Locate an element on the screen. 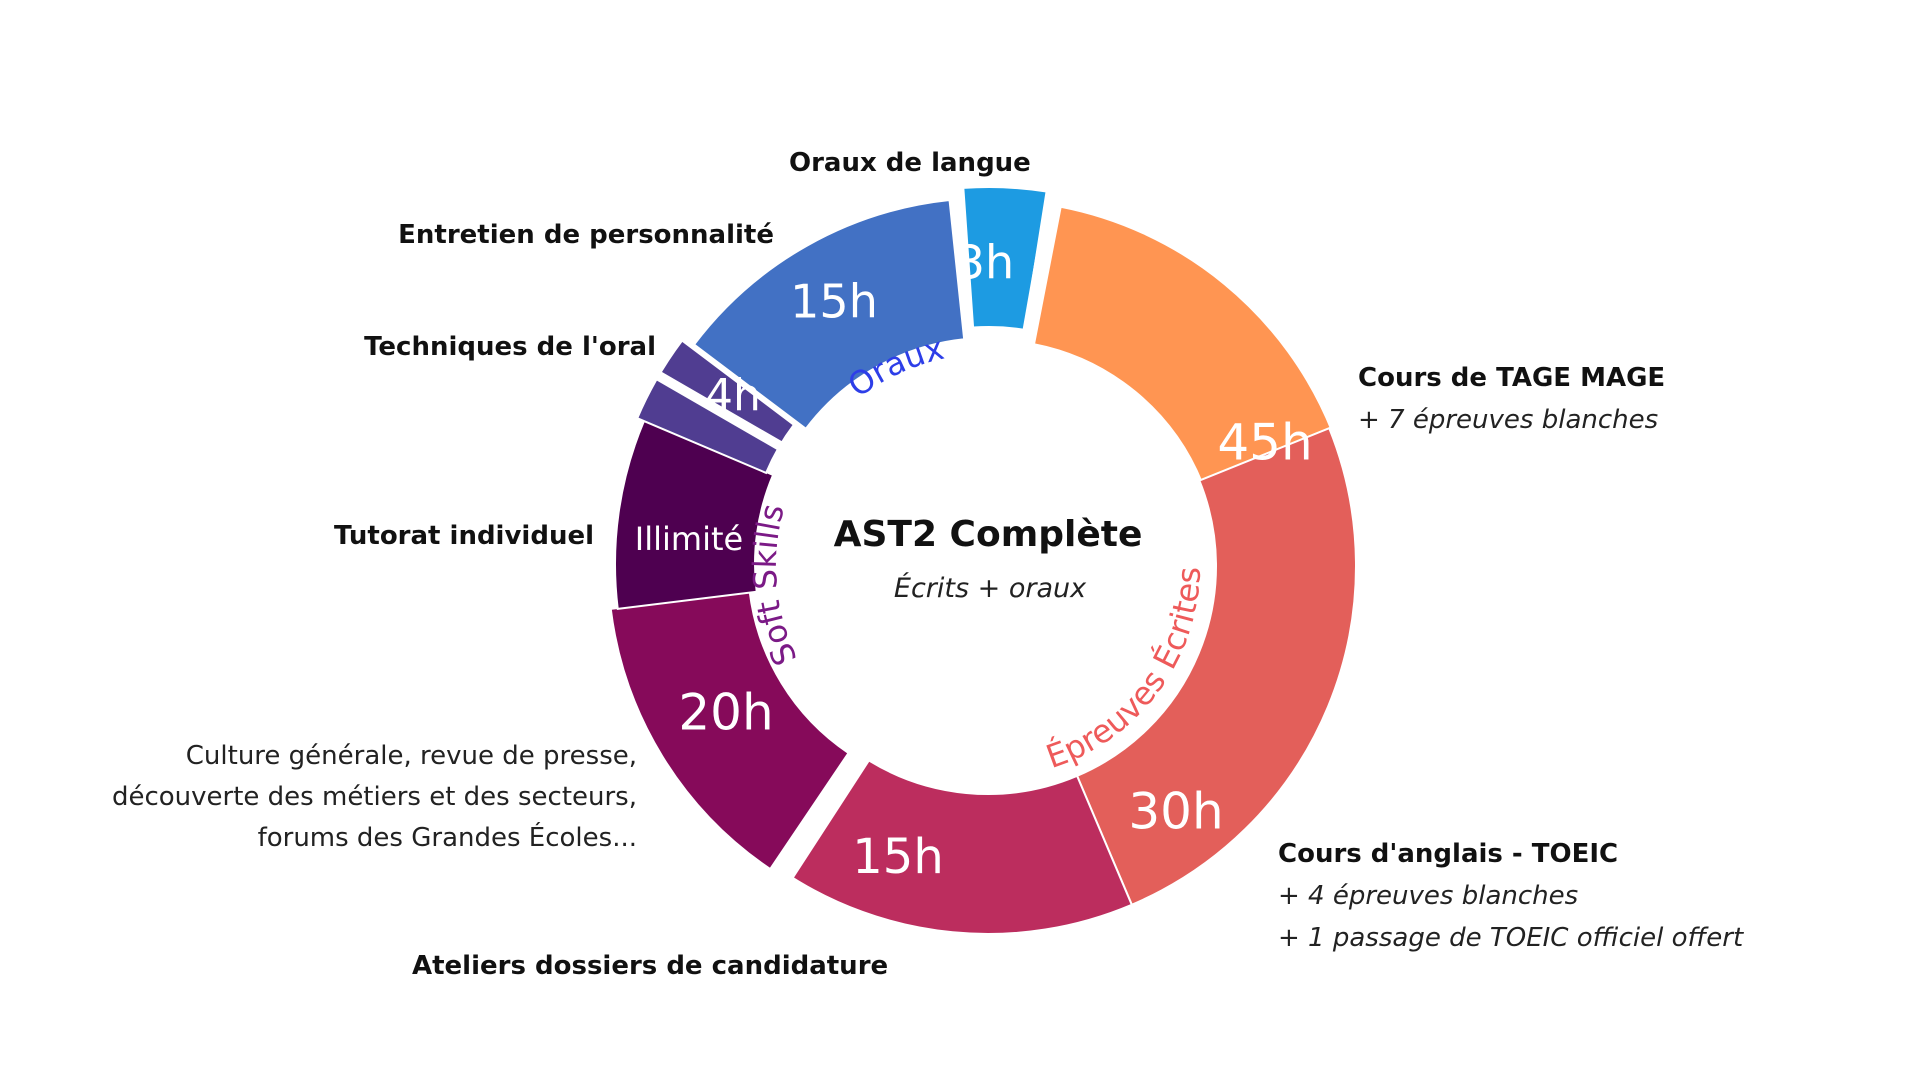 The width and height of the screenshot is (1920, 1080). label-entretien-de-personnalite: Entretien de personnalité is located at coordinates (586, 235).